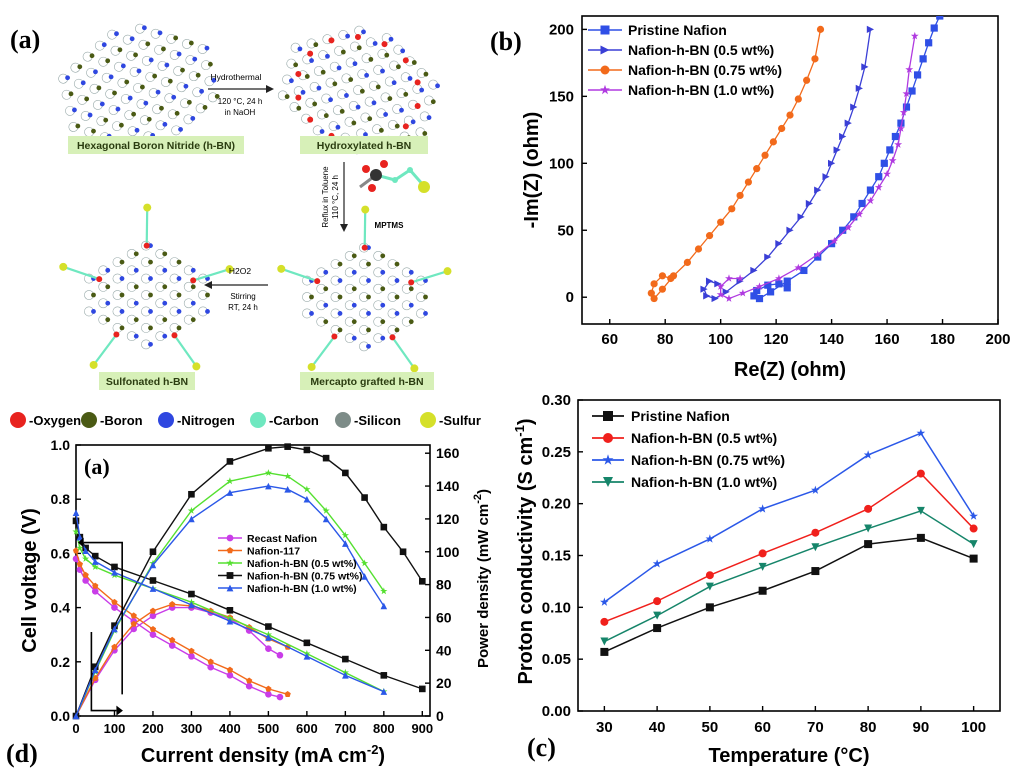  I want to click on y-tick-label: 50, so click(565, 230).